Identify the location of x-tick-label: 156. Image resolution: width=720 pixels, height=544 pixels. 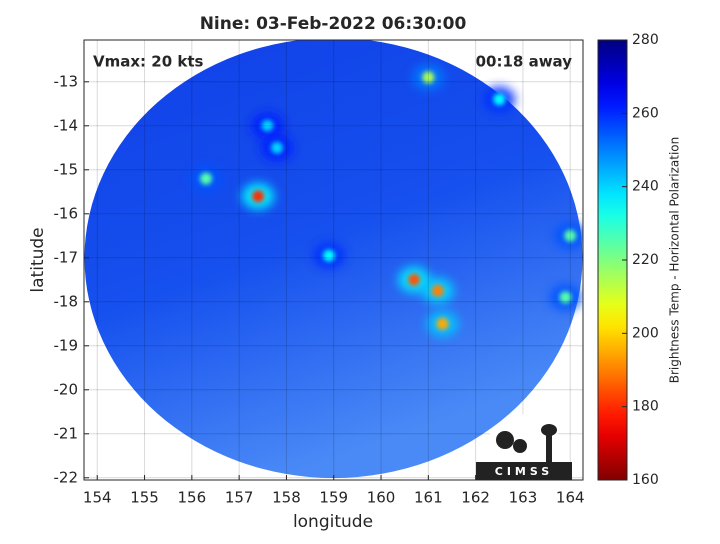
(192, 498).